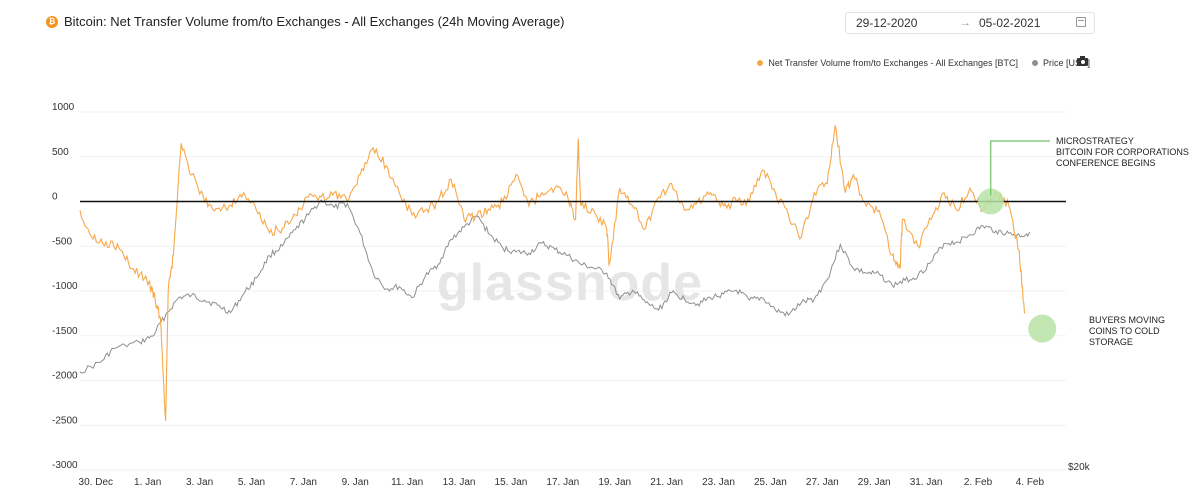 The height and width of the screenshot is (491, 1200). Describe the element at coordinates (770, 482) in the screenshot. I see `x-tick-label-13: 25. Jan` at that location.